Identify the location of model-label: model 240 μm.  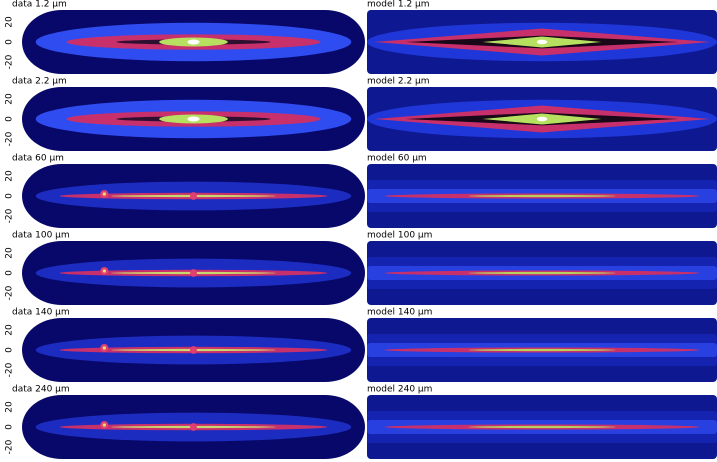
(399, 390).